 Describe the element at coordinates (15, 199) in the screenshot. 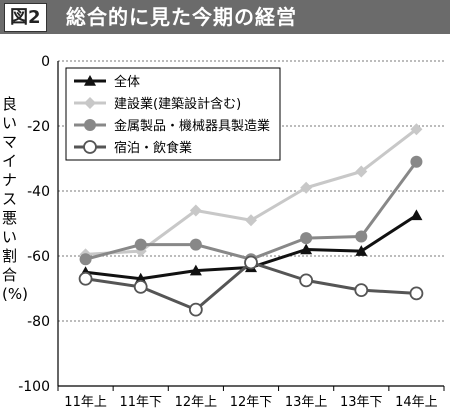

I see `y-axis-label: 良いマイナス悪い割合(%)` at that location.